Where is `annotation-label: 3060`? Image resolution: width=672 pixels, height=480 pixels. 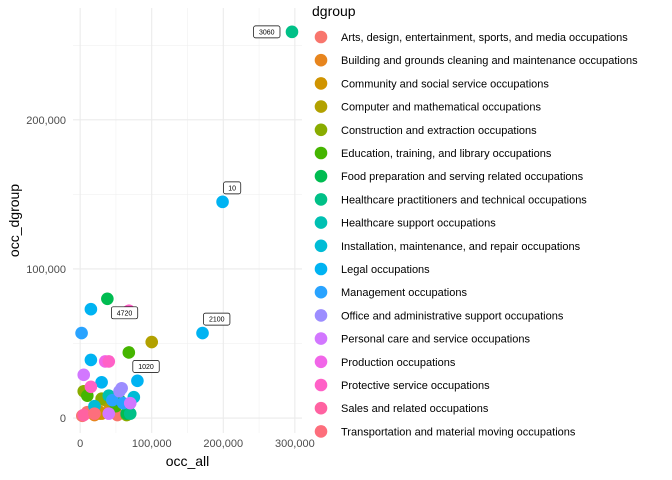 annotation-label: 3060 is located at coordinates (267, 32).